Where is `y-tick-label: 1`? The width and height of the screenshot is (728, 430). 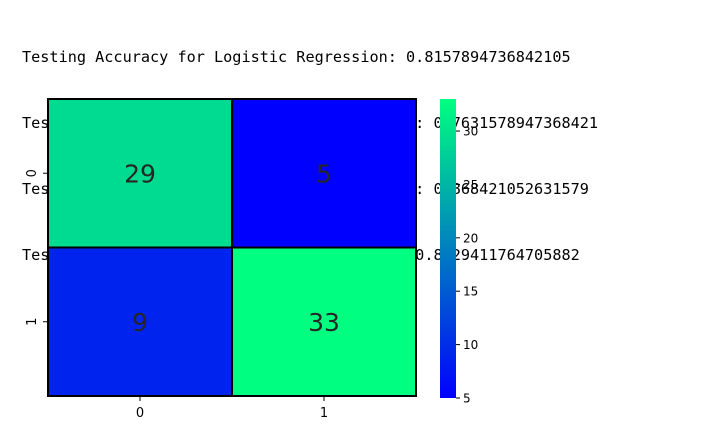
y-tick-label: 1 is located at coordinates (32, 322).